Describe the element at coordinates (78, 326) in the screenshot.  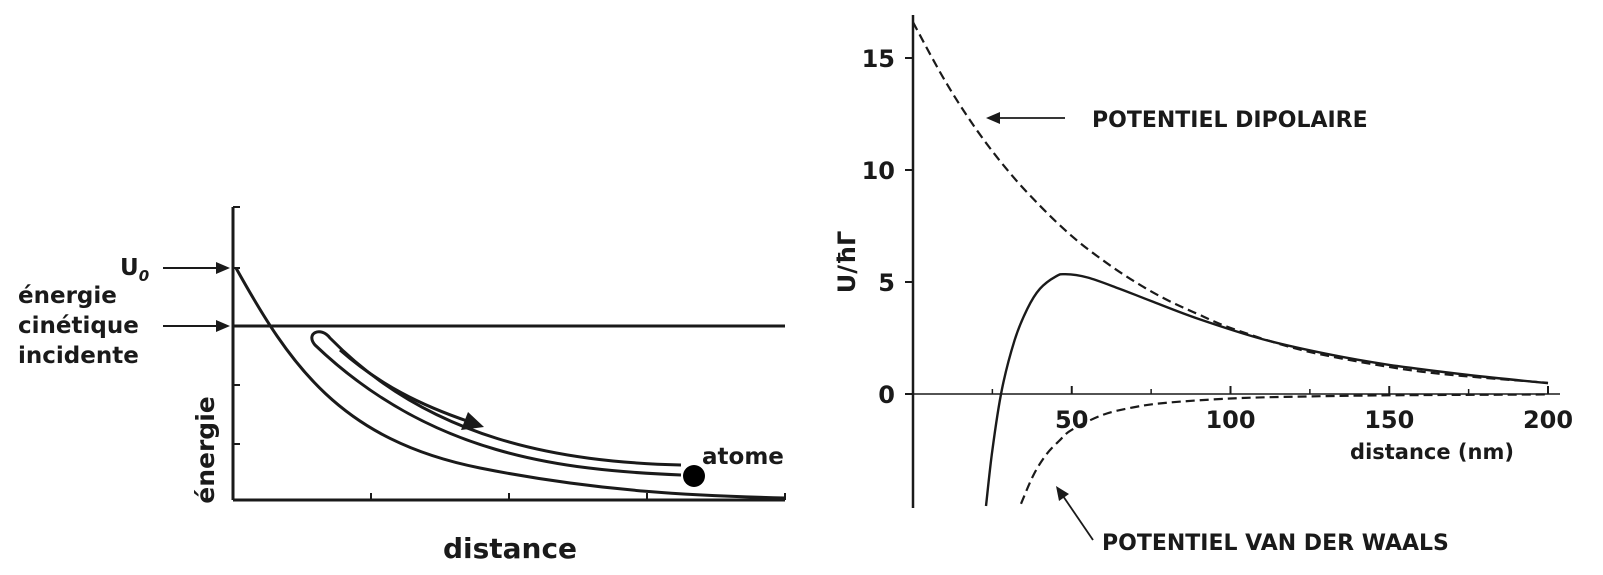
I see `kinetic-label-line2: cinétique` at that location.